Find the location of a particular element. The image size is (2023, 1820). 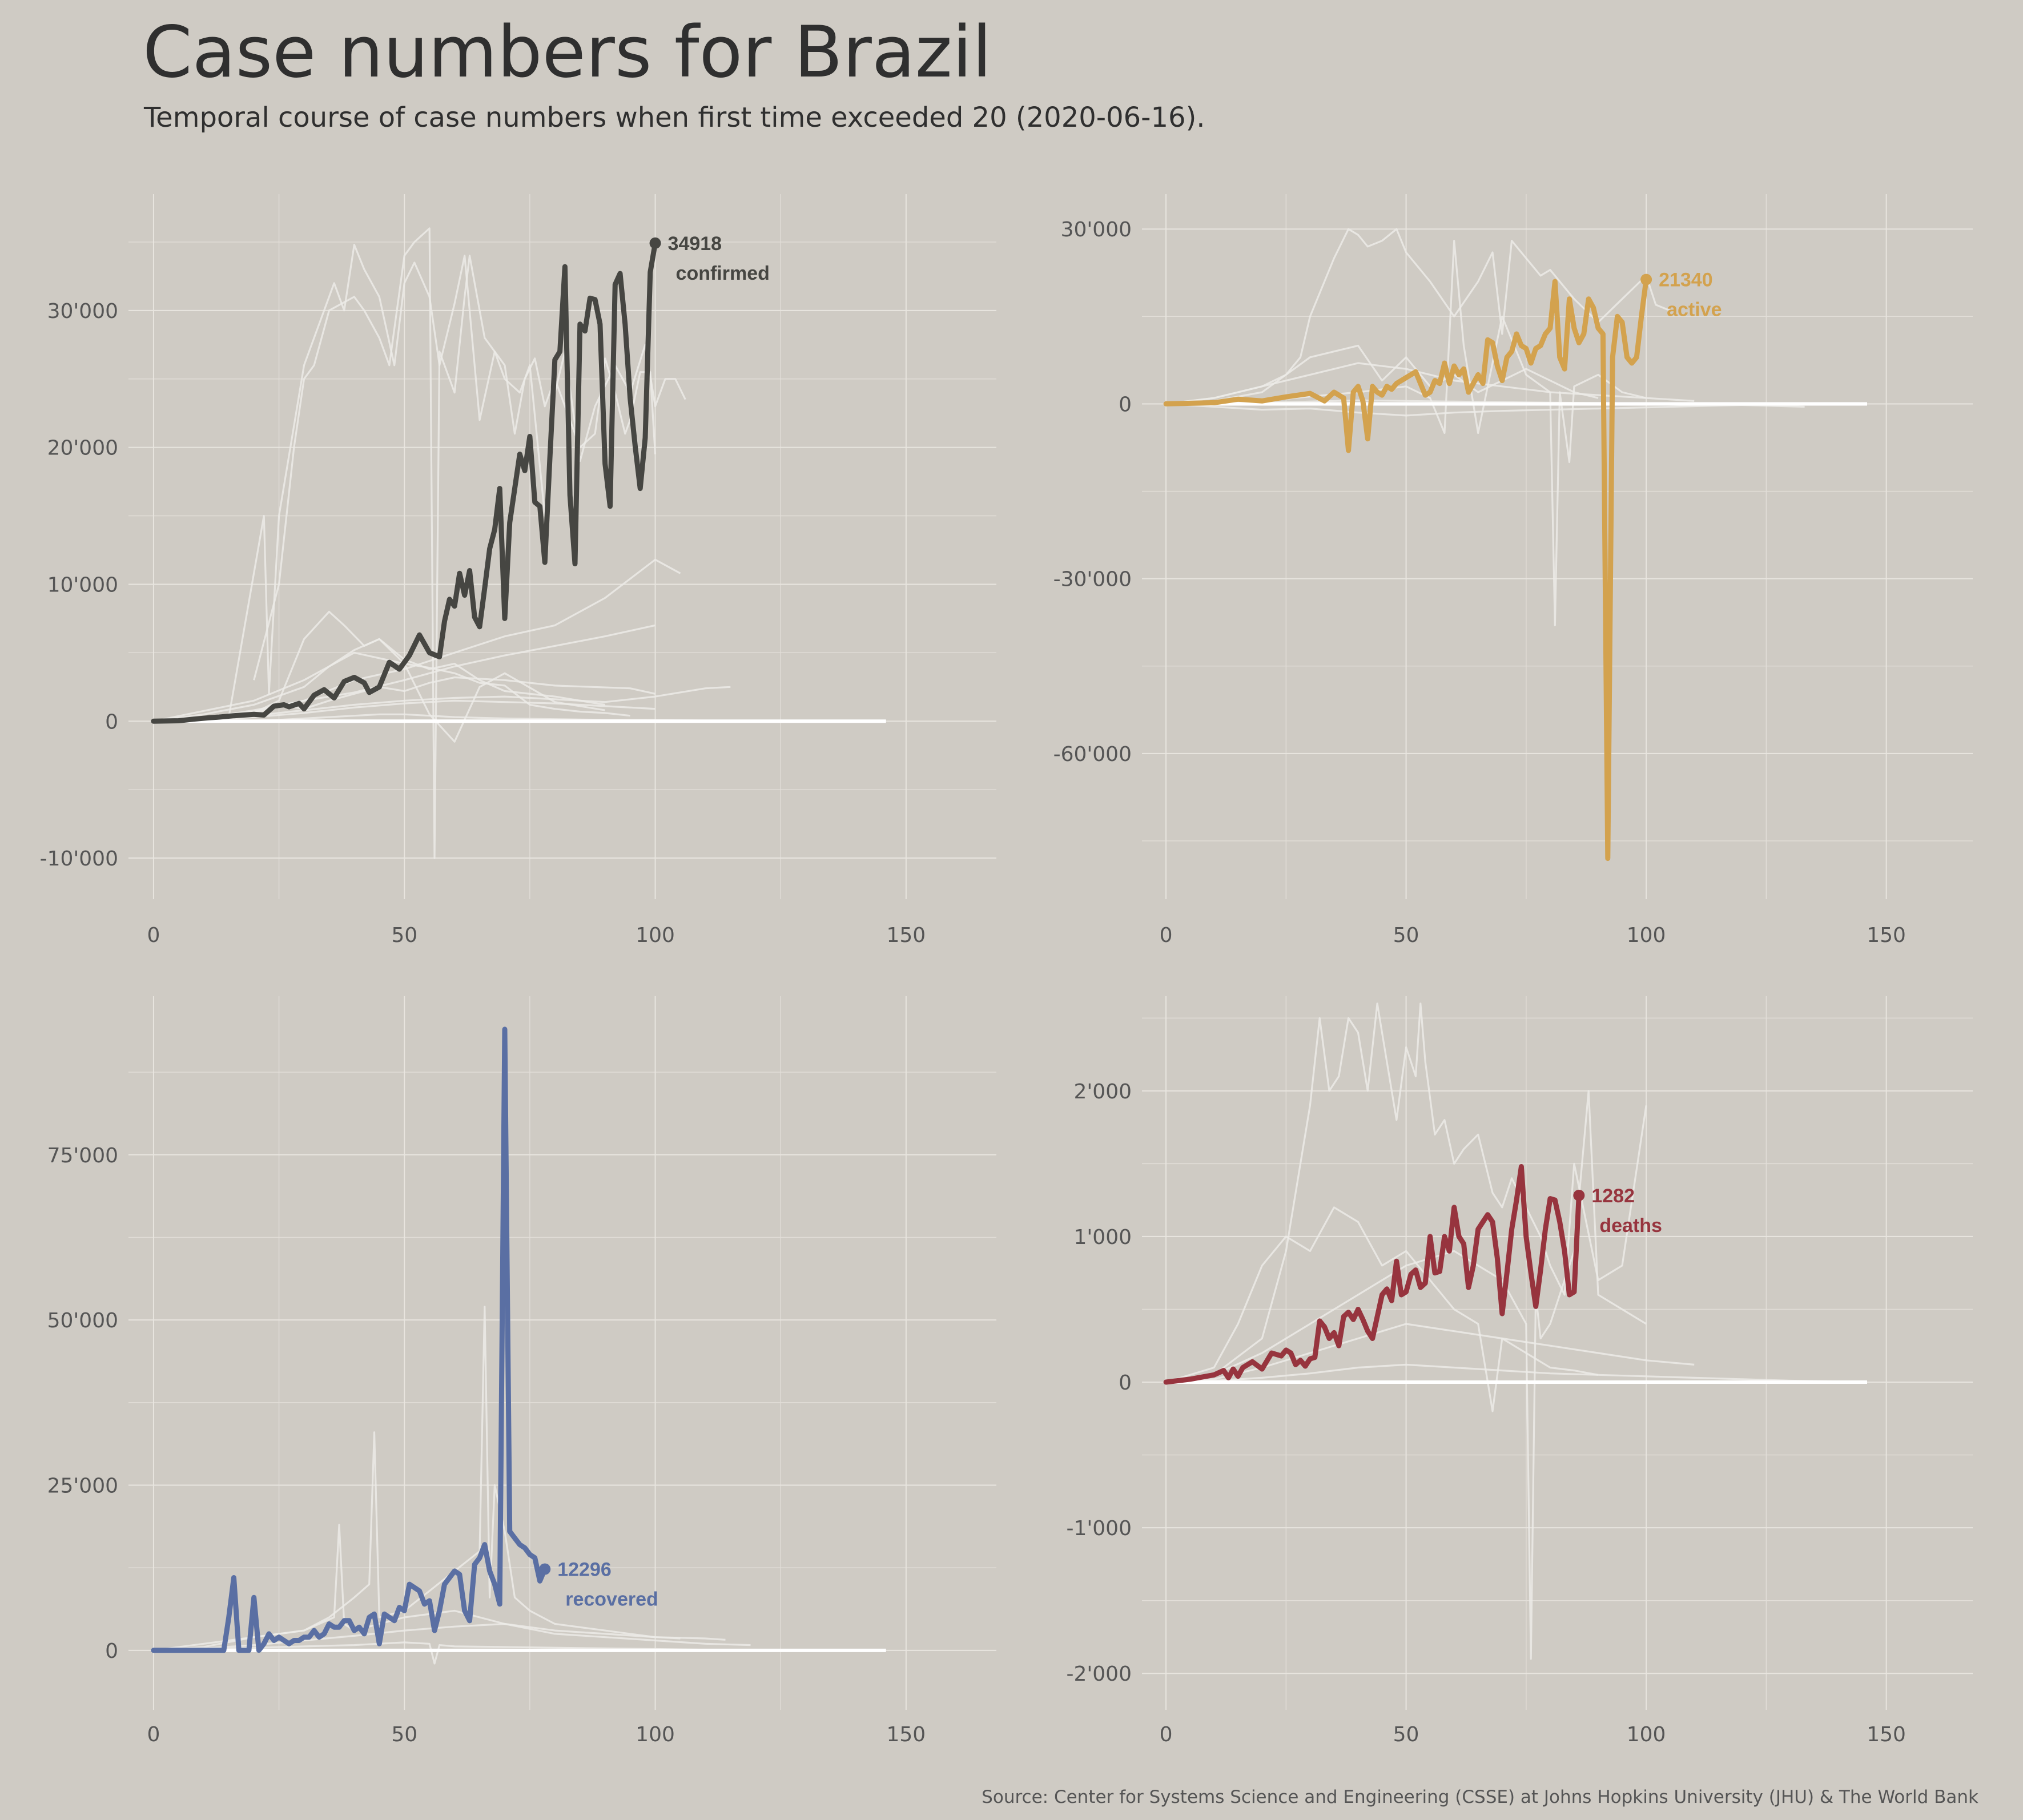

end-value-label: 12296 is located at coordinates (584, 1570).